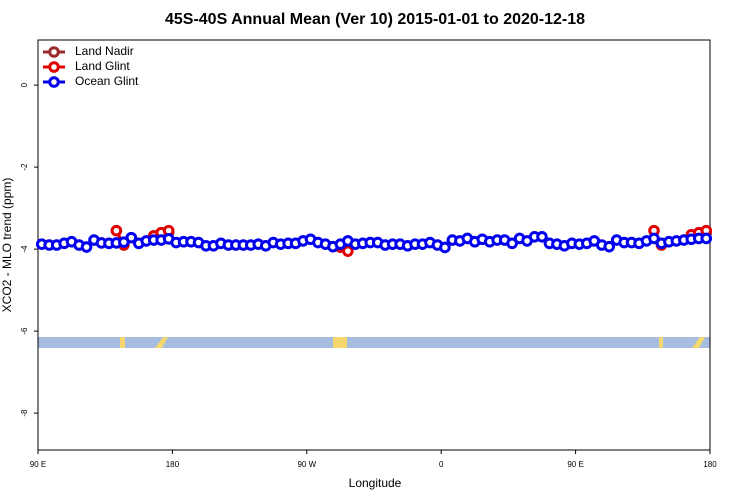 The height and width of the screenshot is (500, 750). I want to click on y-tick-label: -4, so click(24, 249).